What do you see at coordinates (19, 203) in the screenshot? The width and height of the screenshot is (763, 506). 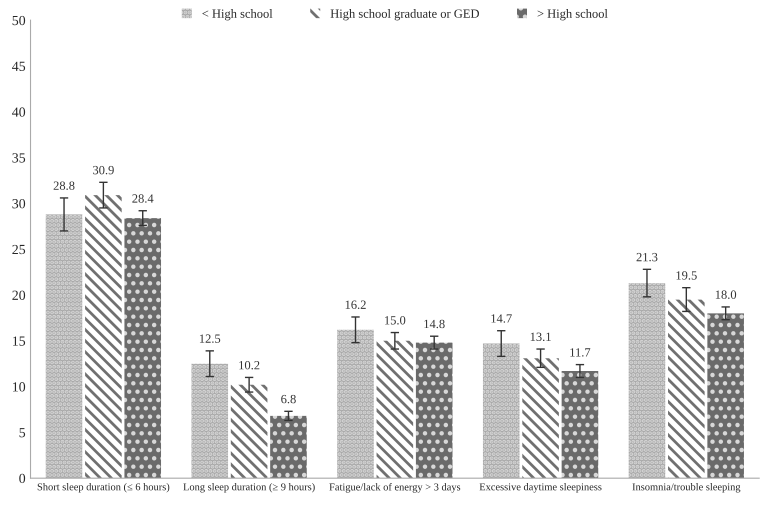 I see `y-tick-label: 30` at bounding box center [19, 203].